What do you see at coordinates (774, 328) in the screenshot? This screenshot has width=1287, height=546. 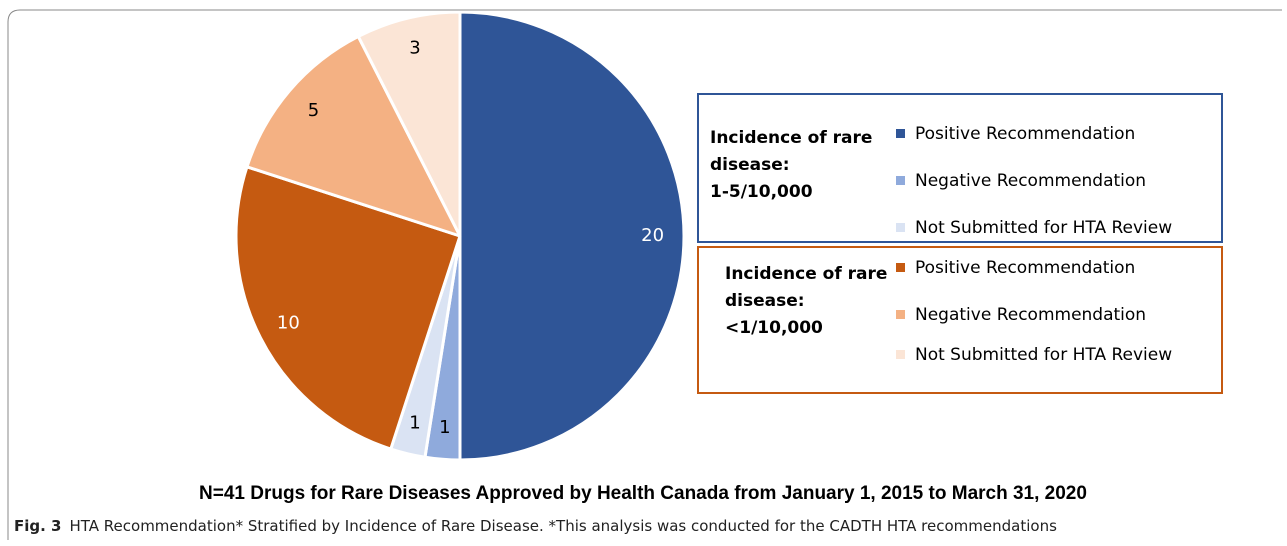 I see `legend-group-title: <1/10,000` at bounding box center [774, 328].